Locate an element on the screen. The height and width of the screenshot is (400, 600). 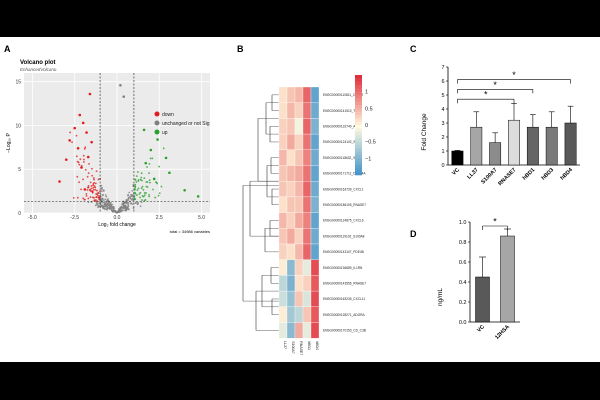
heatmap-cells is located at coordinates (299, 212).